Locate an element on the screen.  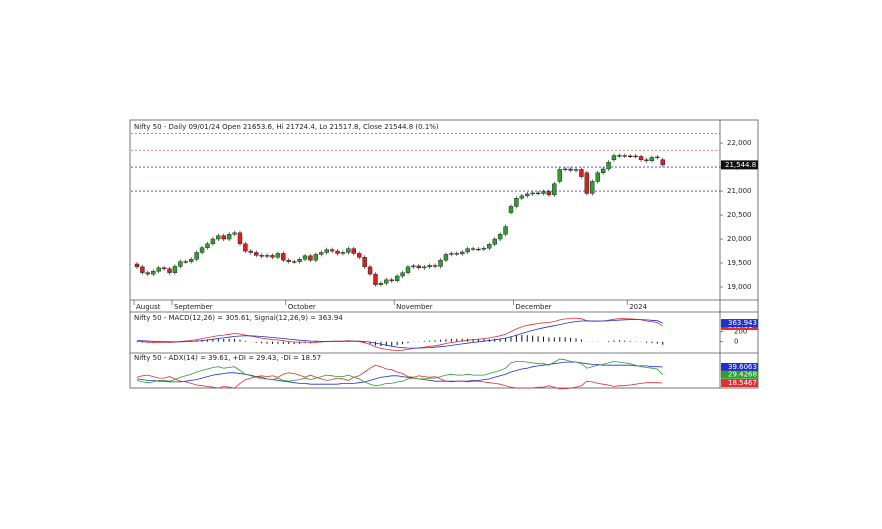
last-value-box is located at coordinates (739, 383).